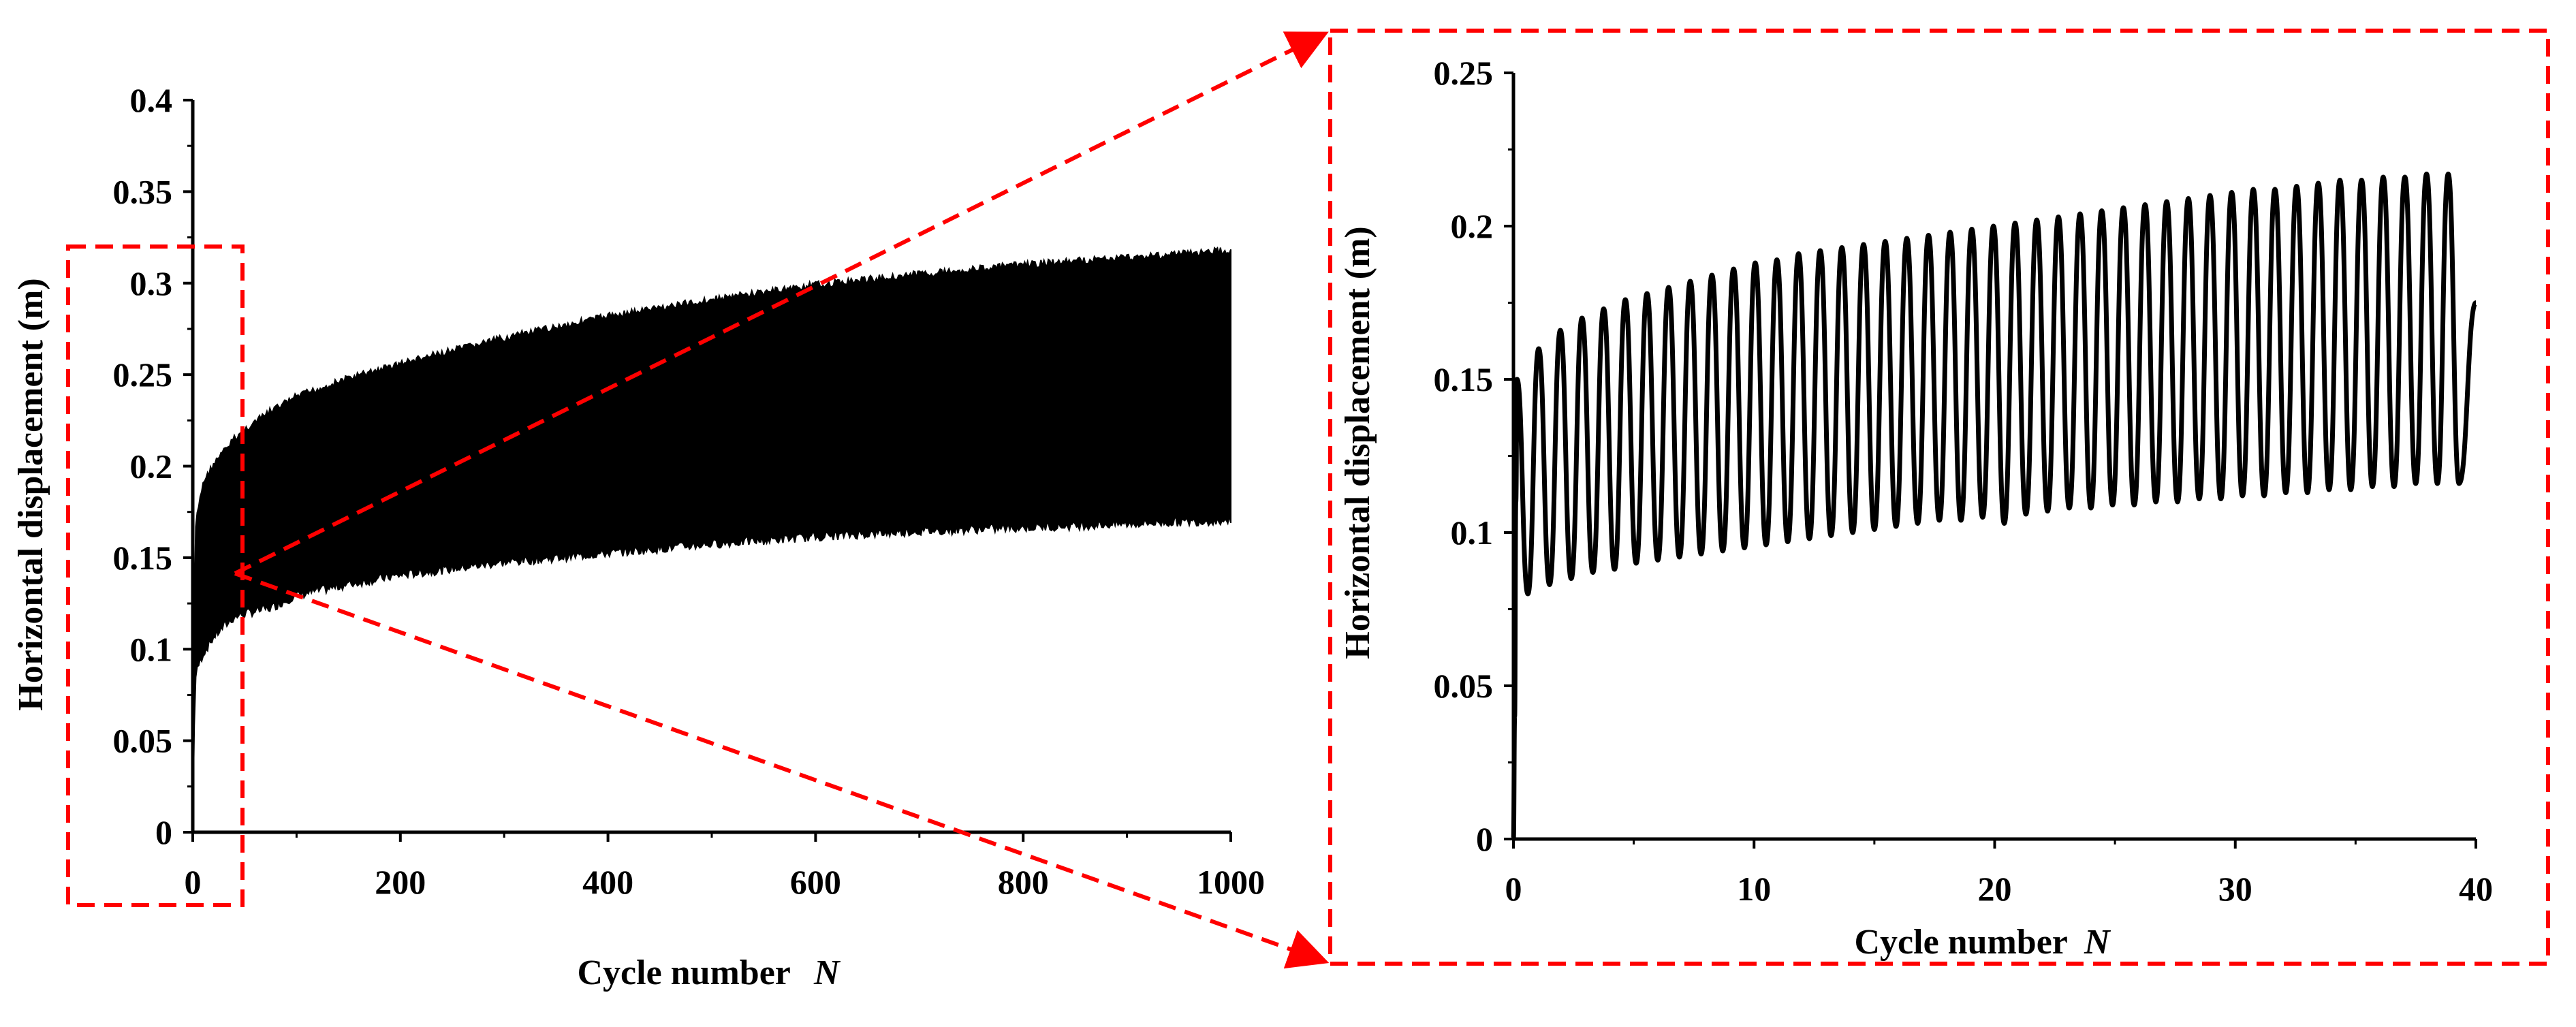 This screenshot has width=2576, height=1027. Describe the element at coordinates (1357, 442) in the screenshot. I see `zoom-y-axis-title: Horizontal displacement (m)` at that location.